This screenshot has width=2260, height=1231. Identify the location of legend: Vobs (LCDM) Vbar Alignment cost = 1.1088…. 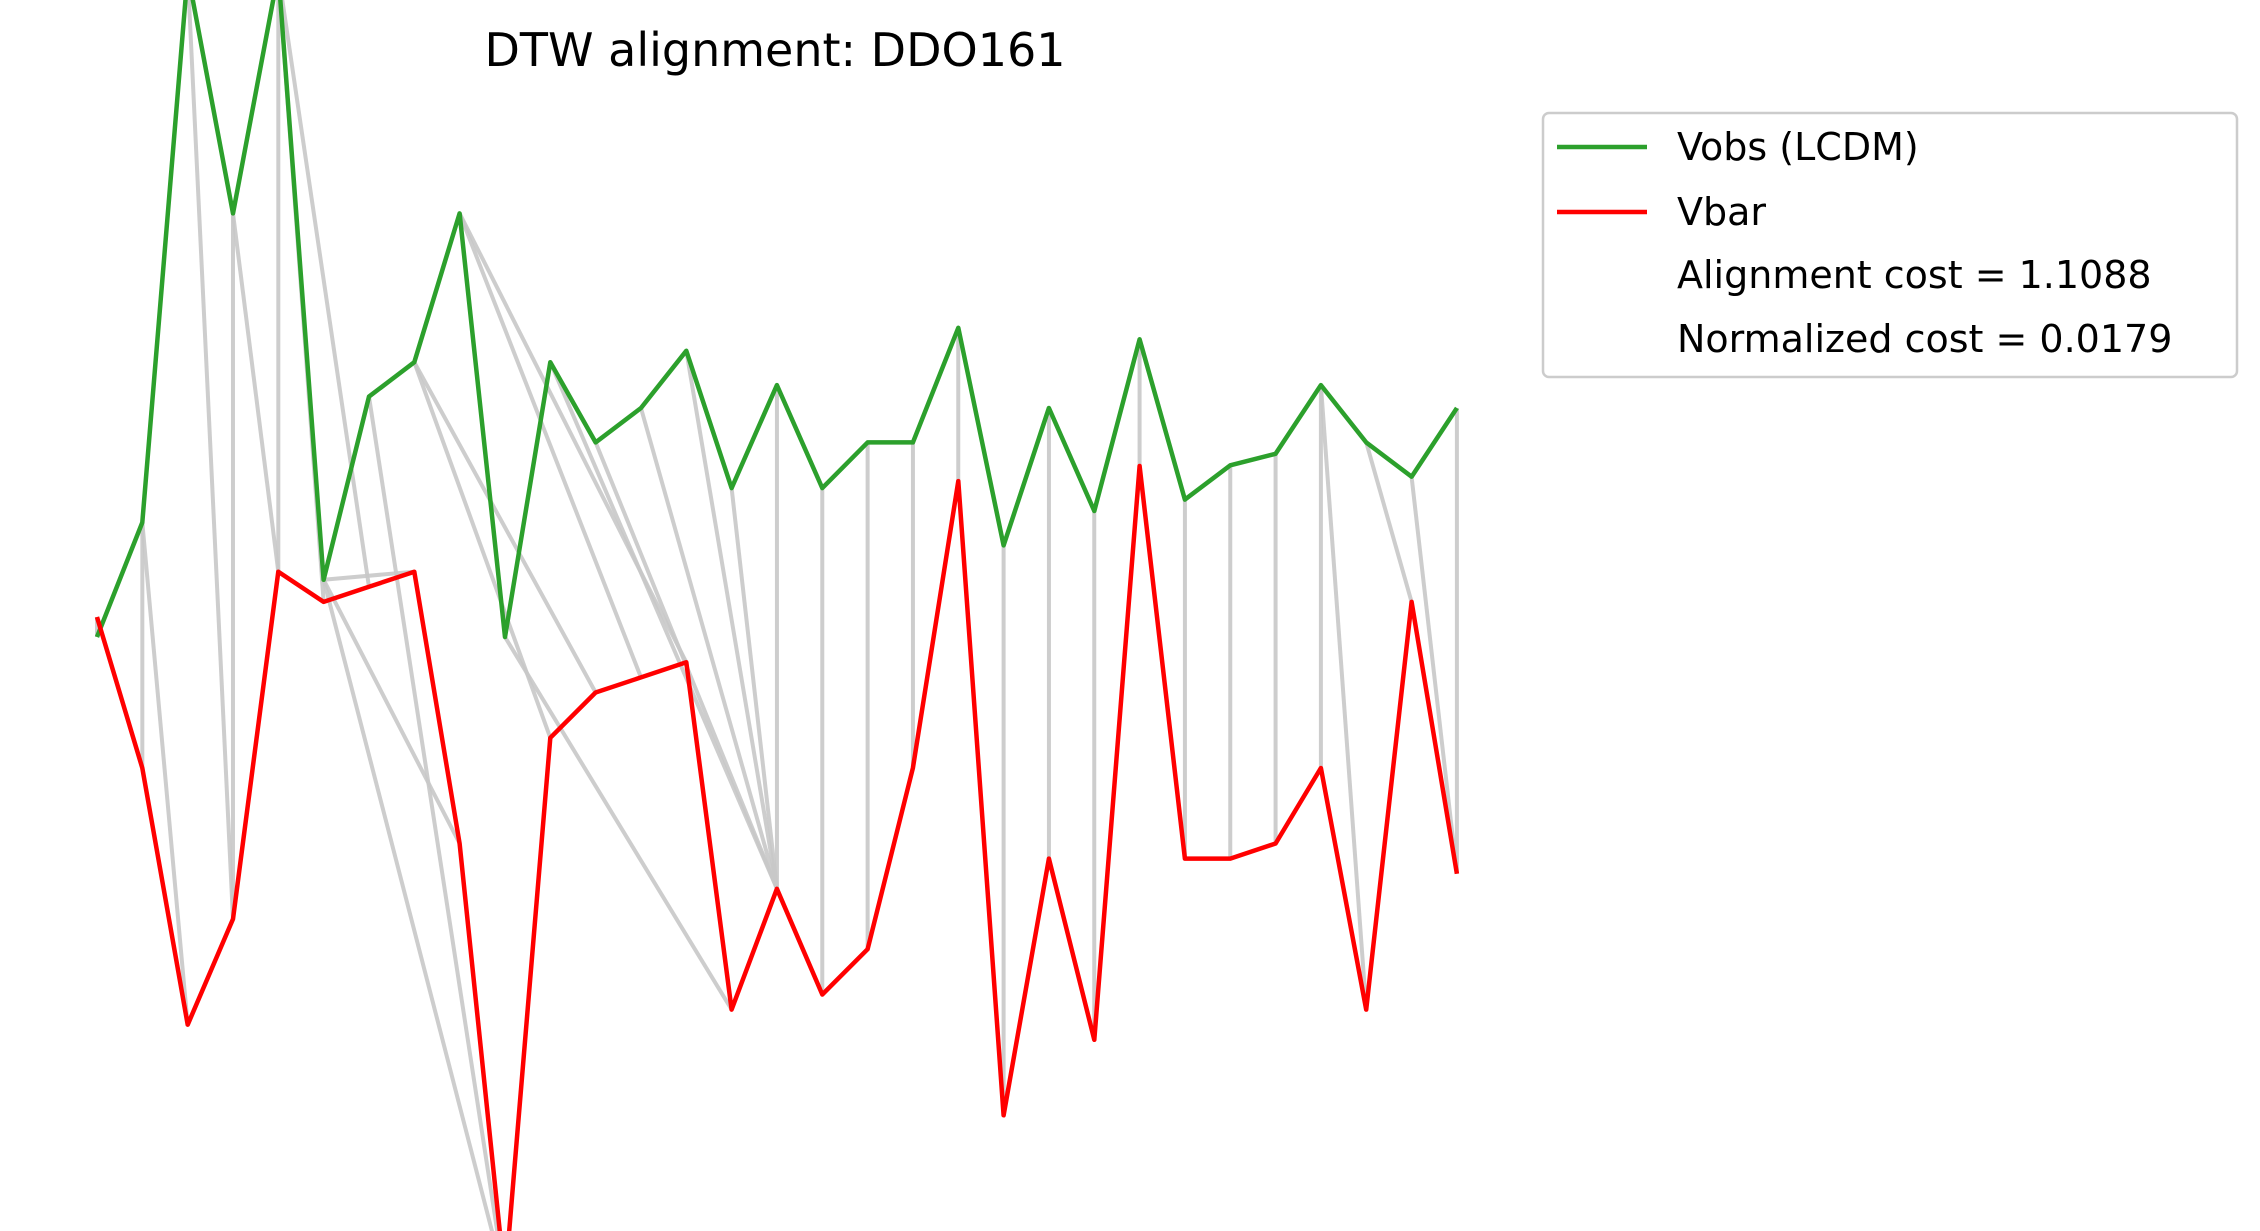
(1890, 245).